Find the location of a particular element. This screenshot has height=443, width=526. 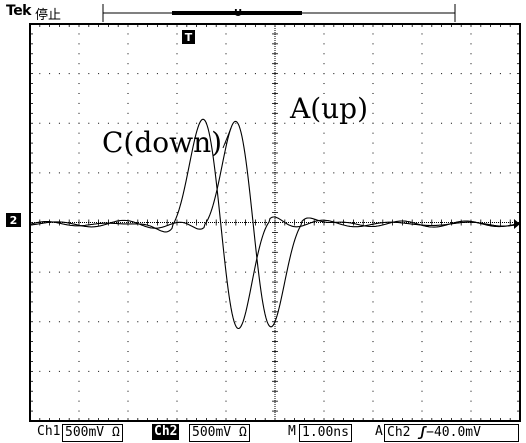

trigger-settings: Ch2 ʃ−40.0mV is located at coordinates (451, 433).